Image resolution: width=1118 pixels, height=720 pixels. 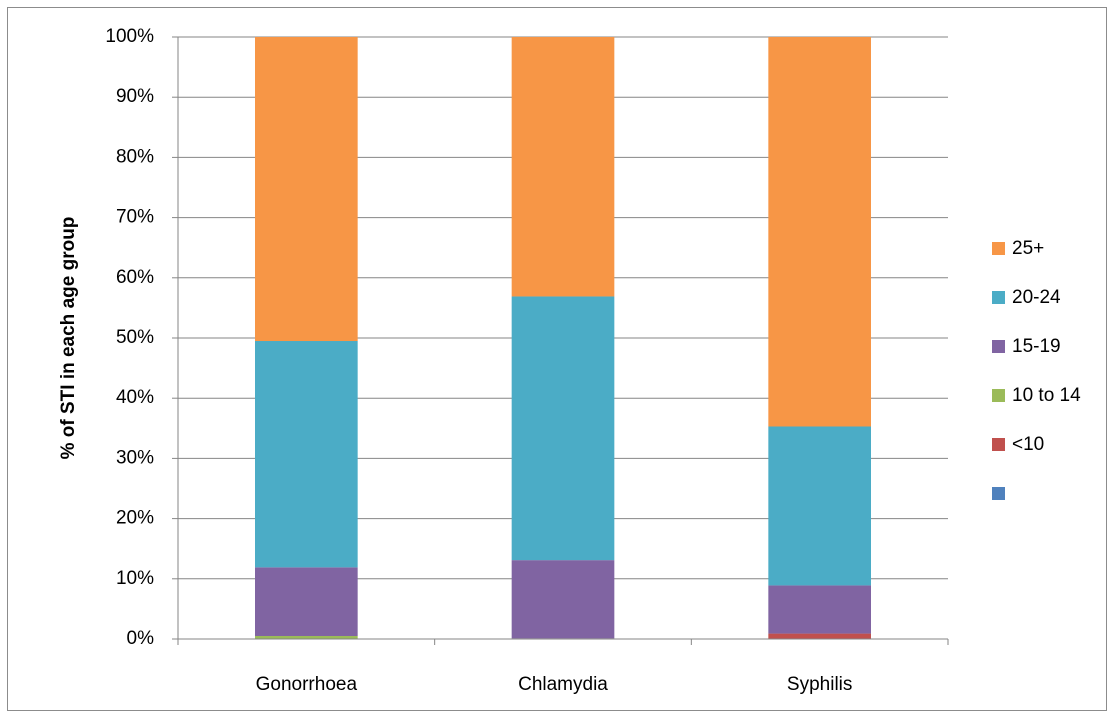 What do you see at coordinates (1046, 395) in the screenshot?
I see `legend-label: 10 to 14` at bounding box center [1046, 395].